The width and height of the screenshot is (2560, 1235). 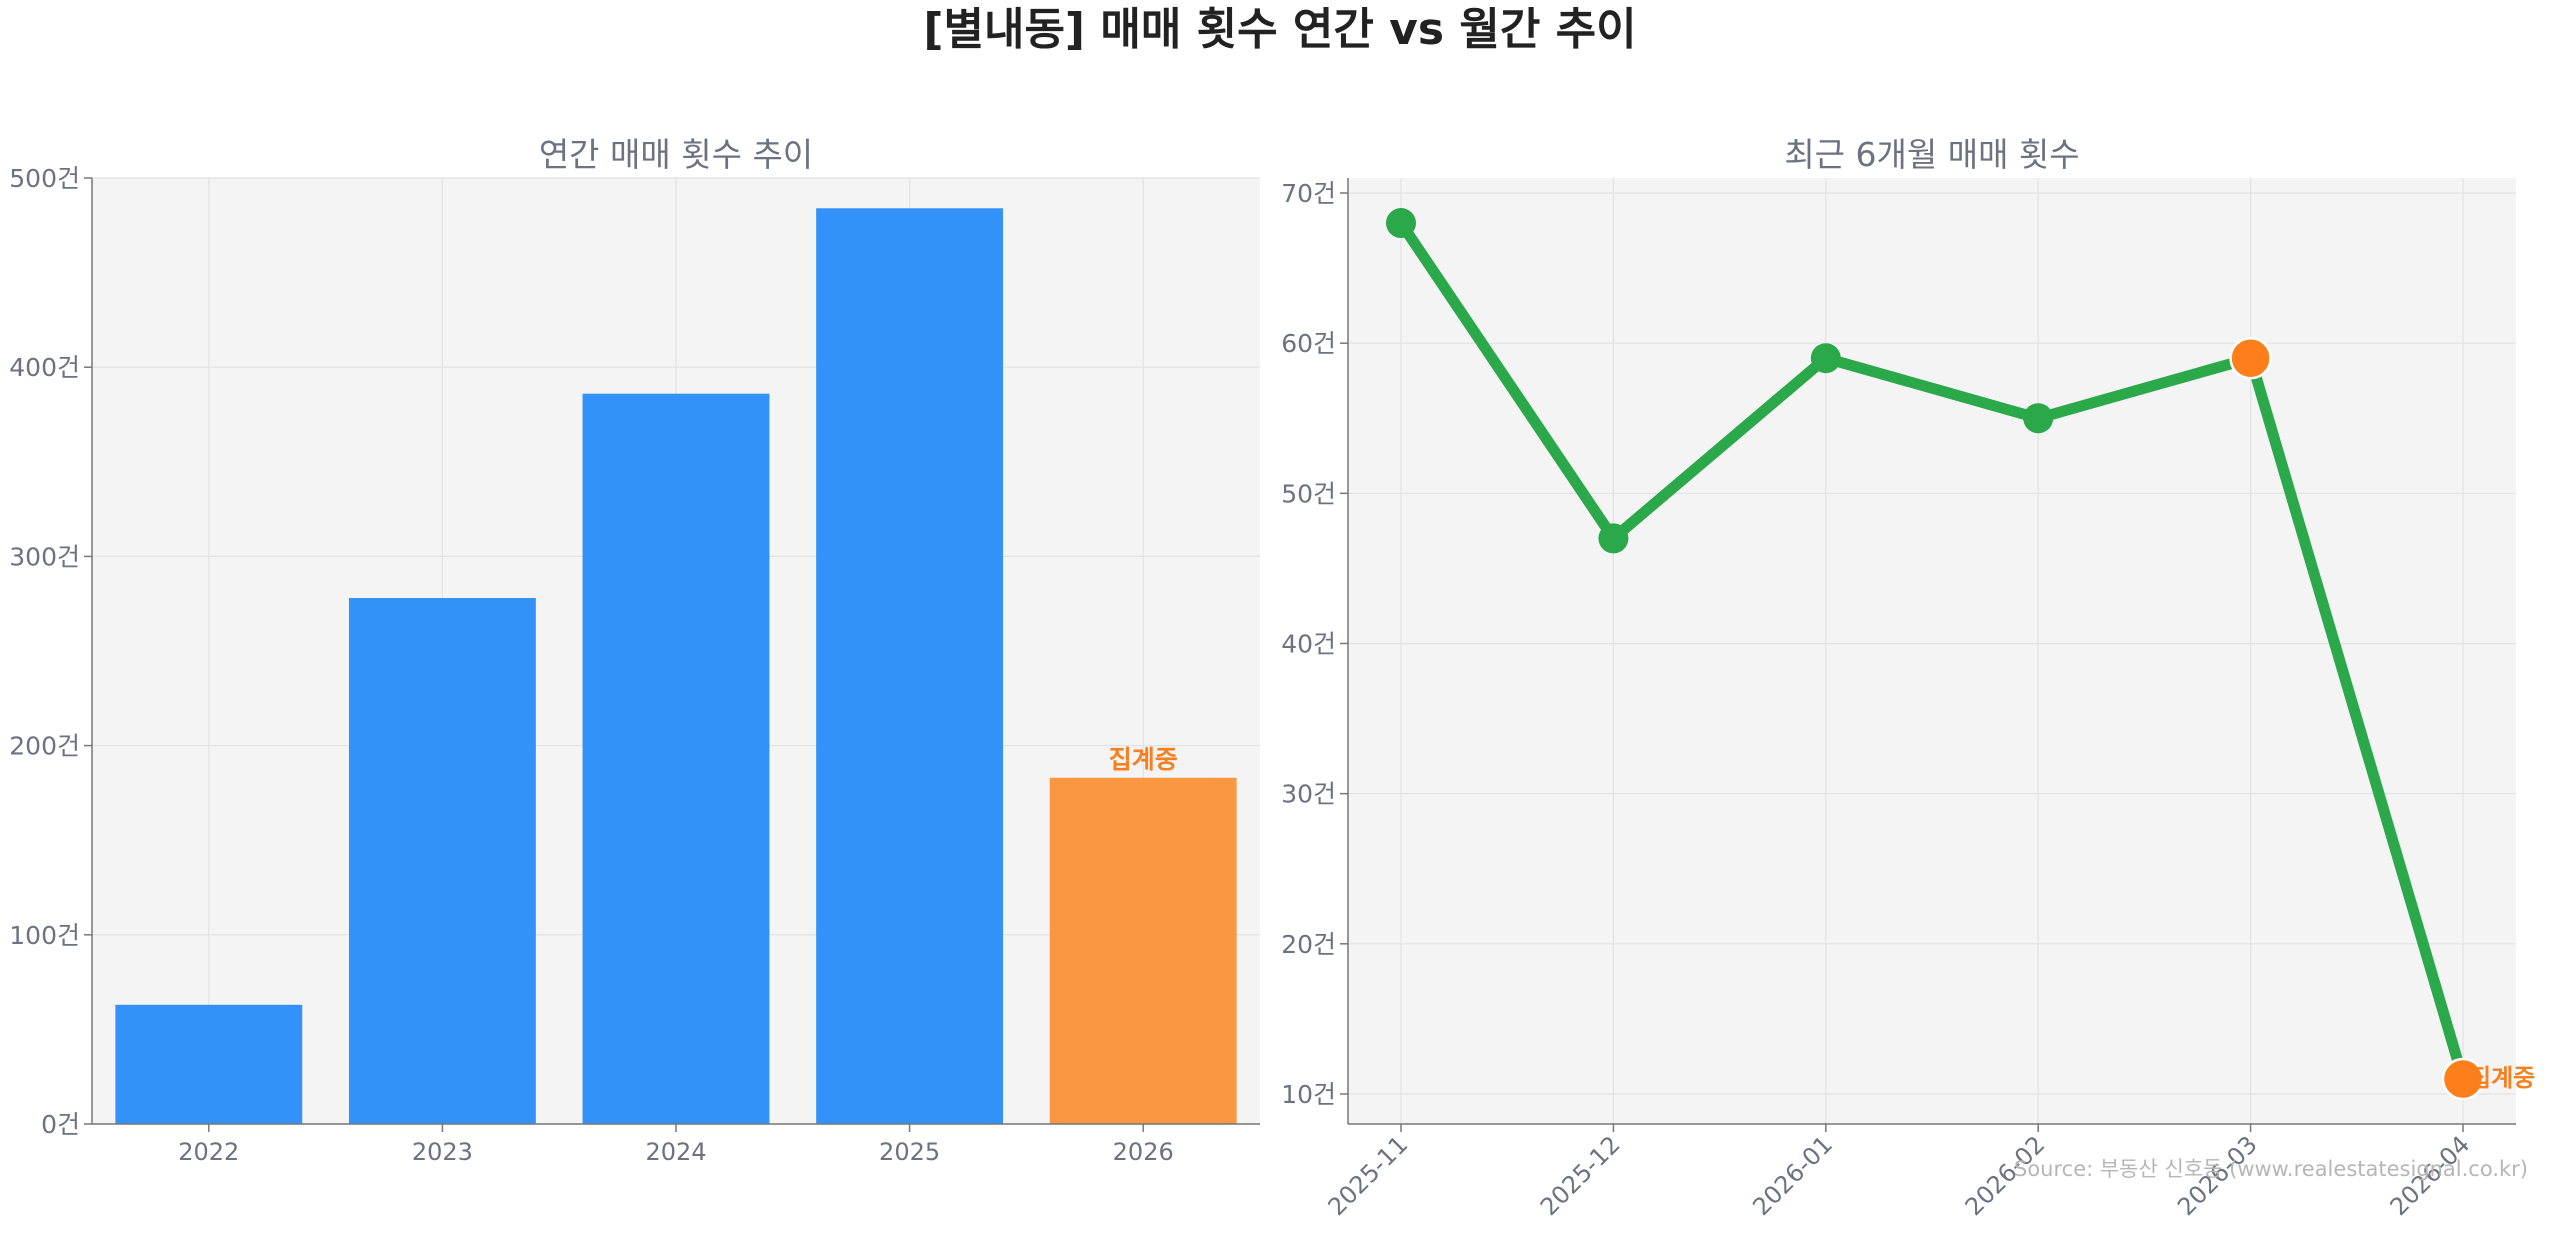 What do you see at coordinates (1368, 1175) in the screenshot?
I see `x-tick-label: 2025-11` at bounding box center [1368, 1175].